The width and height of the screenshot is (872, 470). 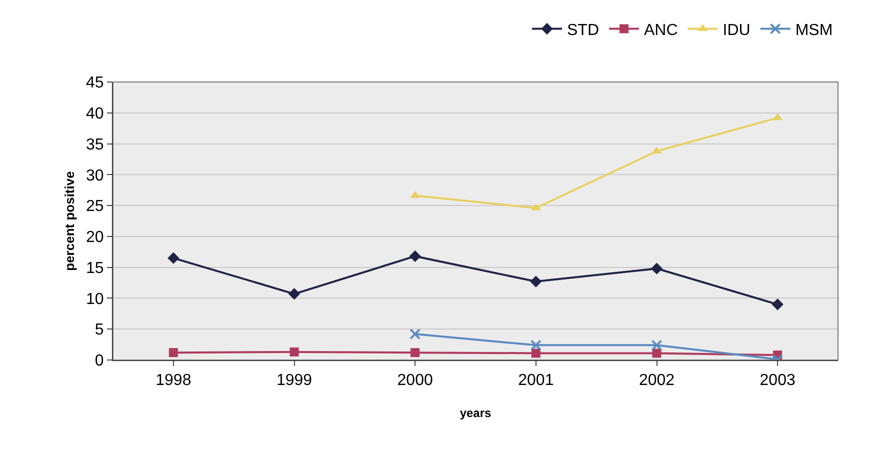 What do you see at coordinates (661, 30) in the screenshot?
I see `legend-label: ANC` at bounding box center [661, 30].